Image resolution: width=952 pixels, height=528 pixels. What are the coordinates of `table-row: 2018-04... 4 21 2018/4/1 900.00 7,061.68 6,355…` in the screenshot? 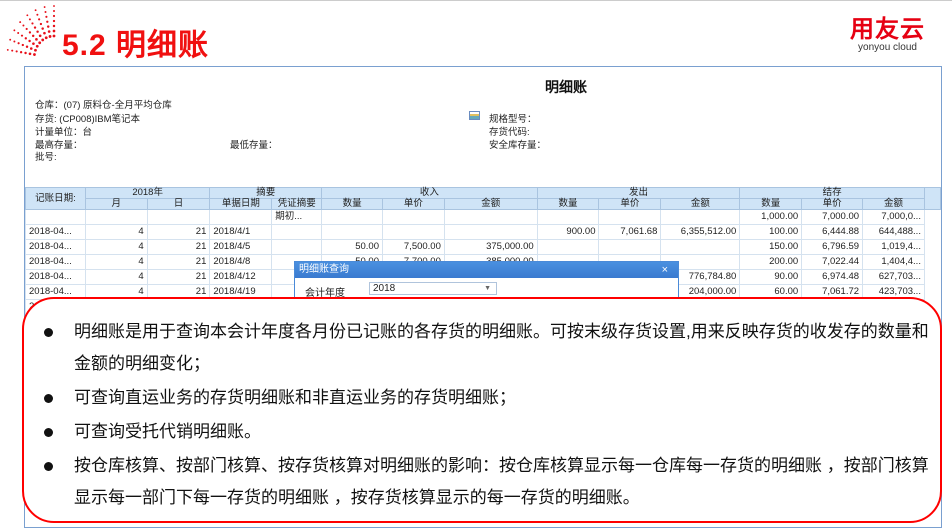 It's located at (483, 232).